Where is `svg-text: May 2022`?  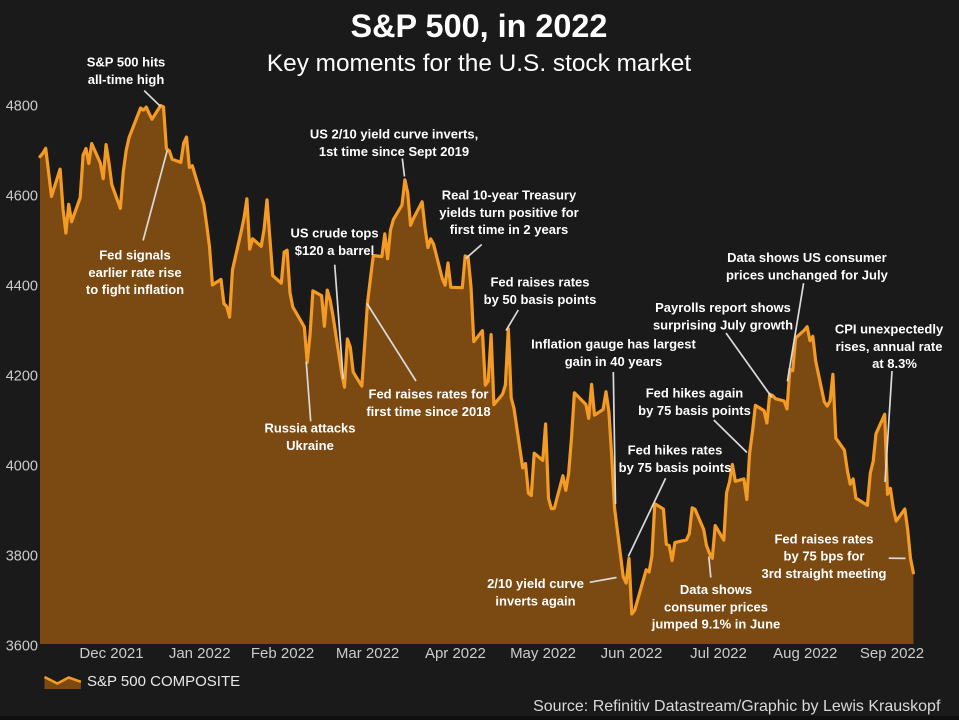
svg-text: May 2022 is located at coordinates (543, 653).